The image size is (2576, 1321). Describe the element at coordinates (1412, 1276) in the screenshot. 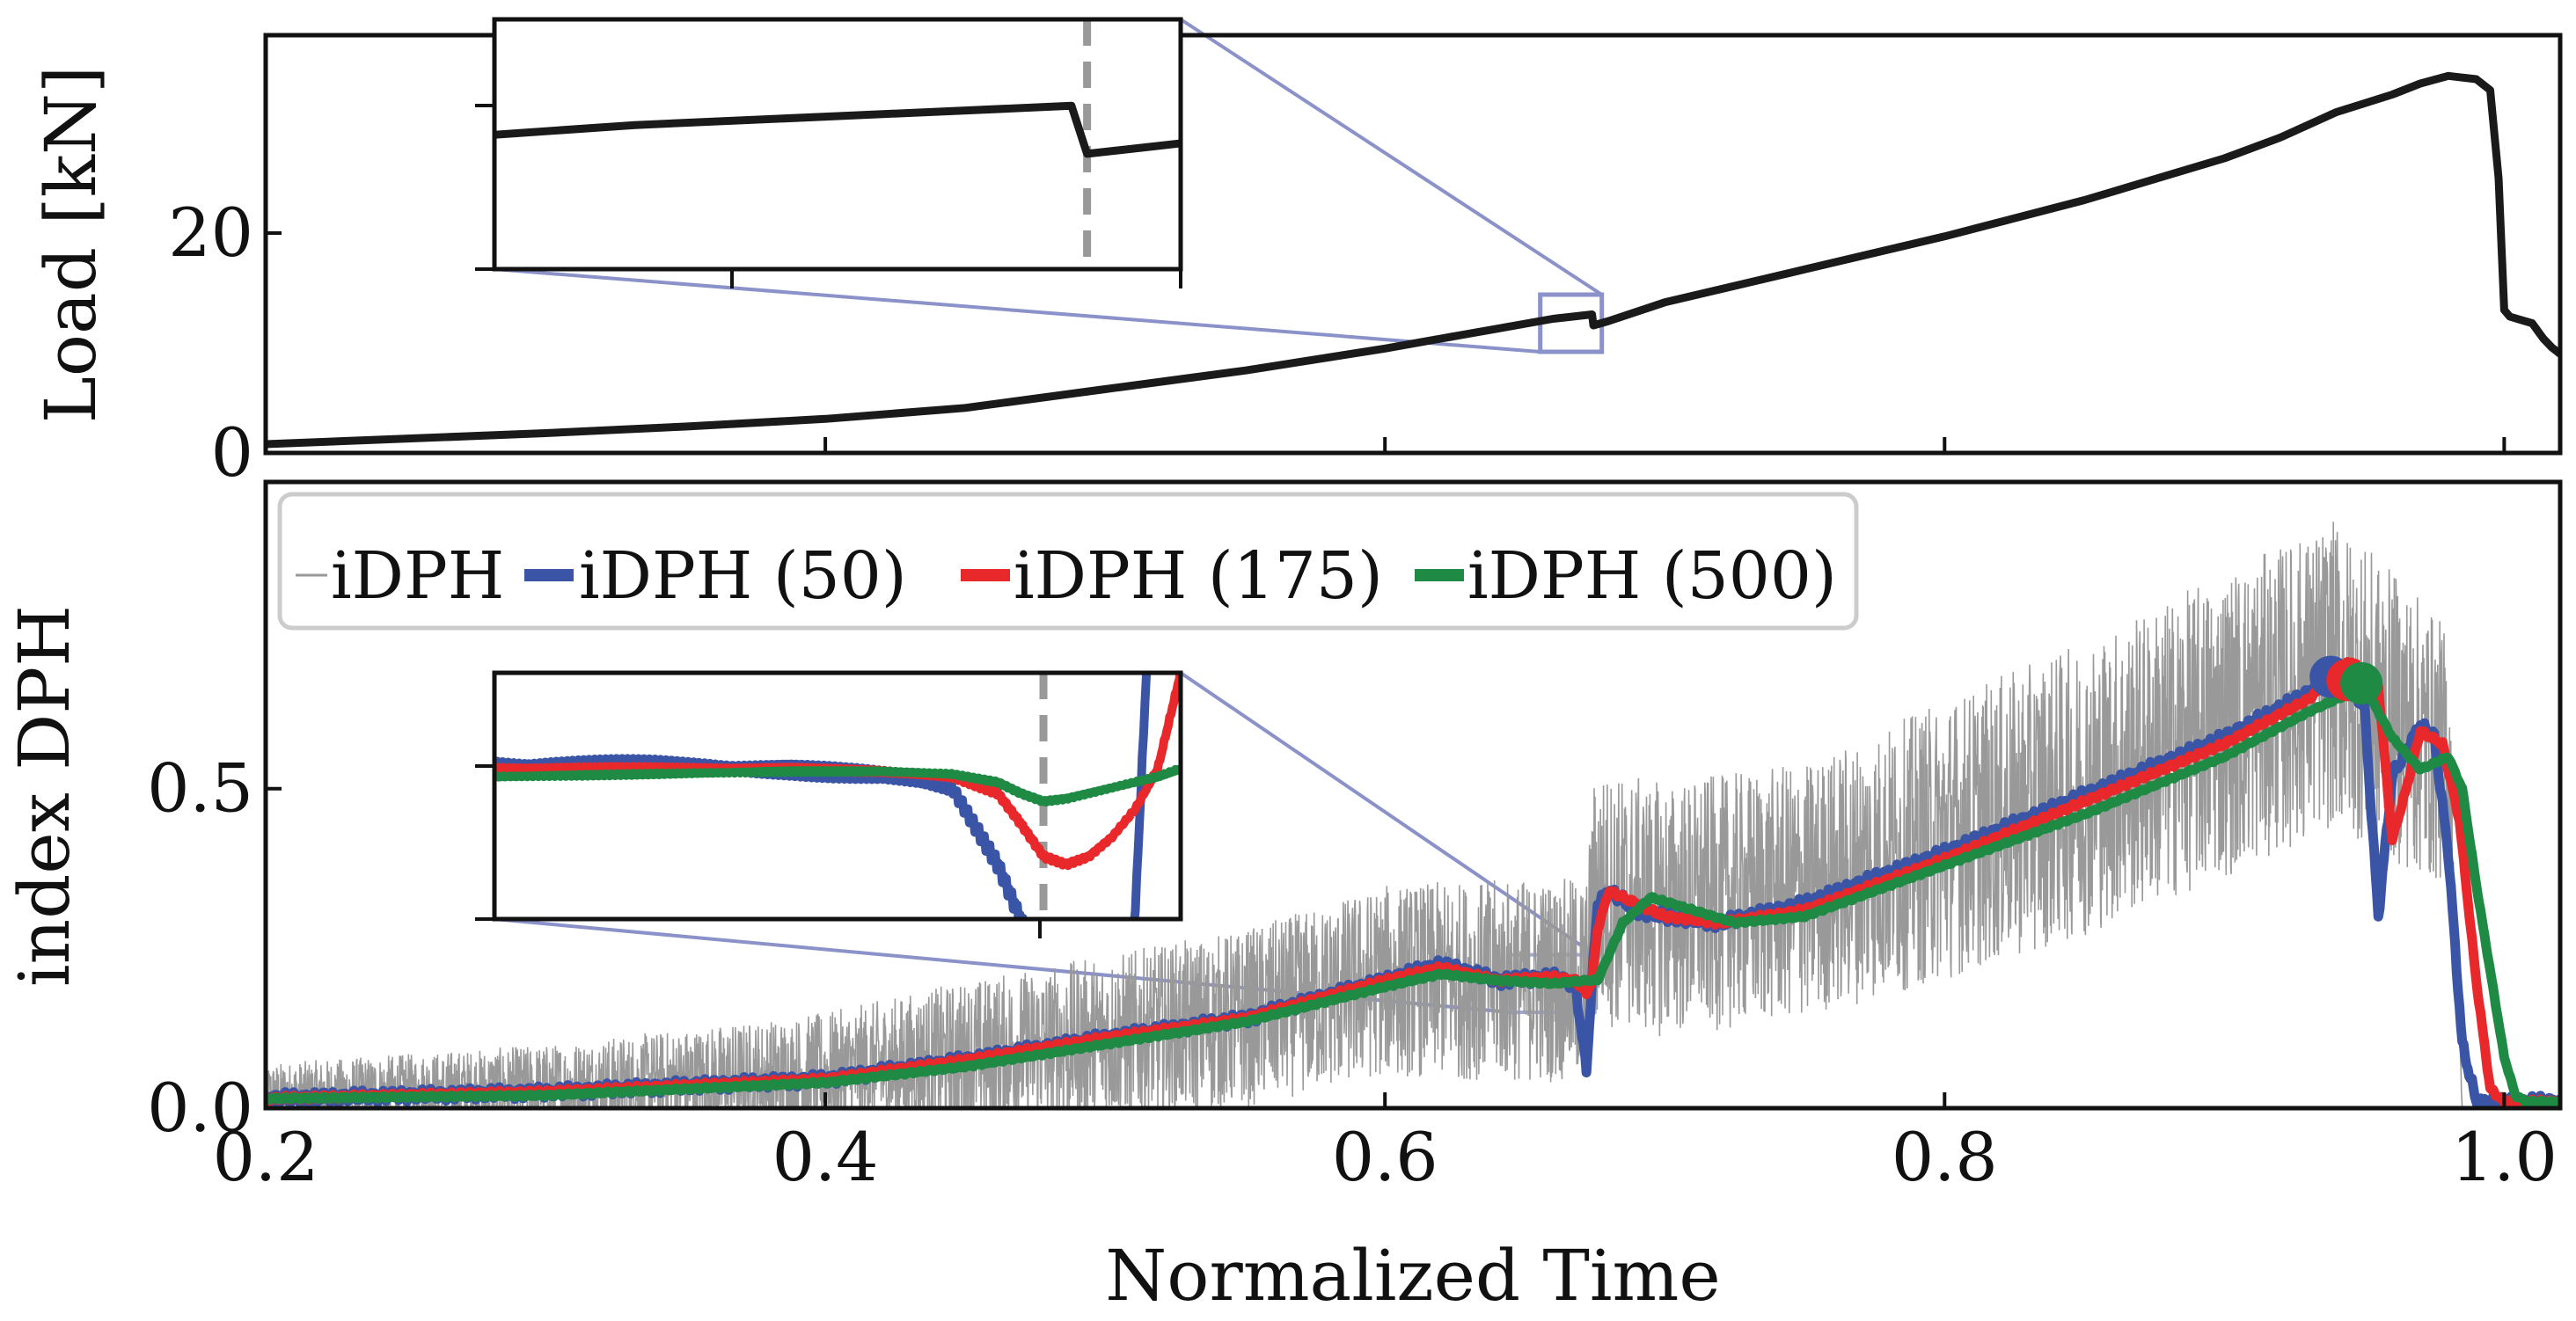

I see `x-axis-label: Normalized Time` at that location.